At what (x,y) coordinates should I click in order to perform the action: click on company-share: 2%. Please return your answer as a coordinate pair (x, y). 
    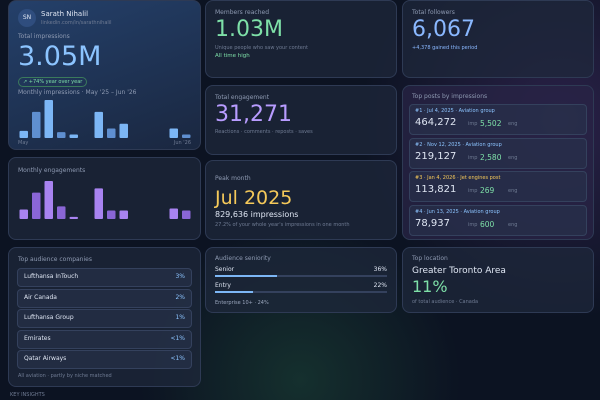
    Looking at the image, I should click on (180, 297).